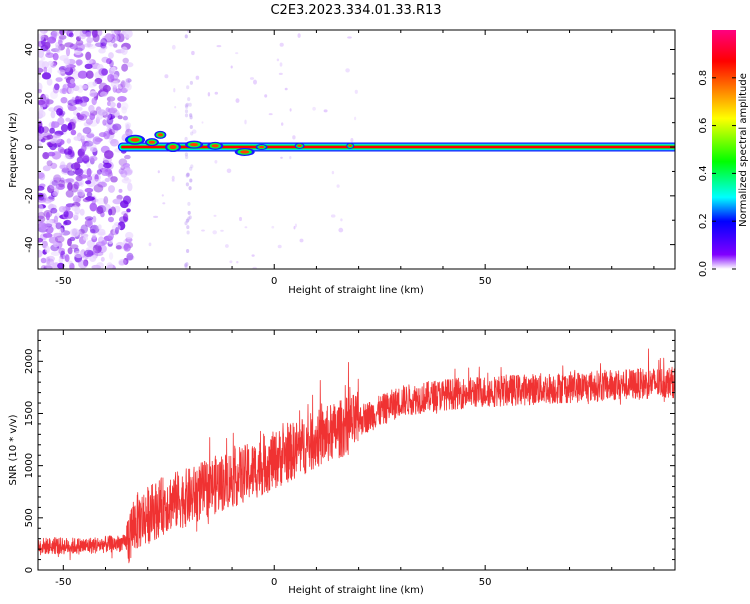 The image size is (750, 604). What do you see at coordinates (703, 126) in the screenshot?
I see `colorbar-tick-label: 0.6` at bounding box center [703, 126].